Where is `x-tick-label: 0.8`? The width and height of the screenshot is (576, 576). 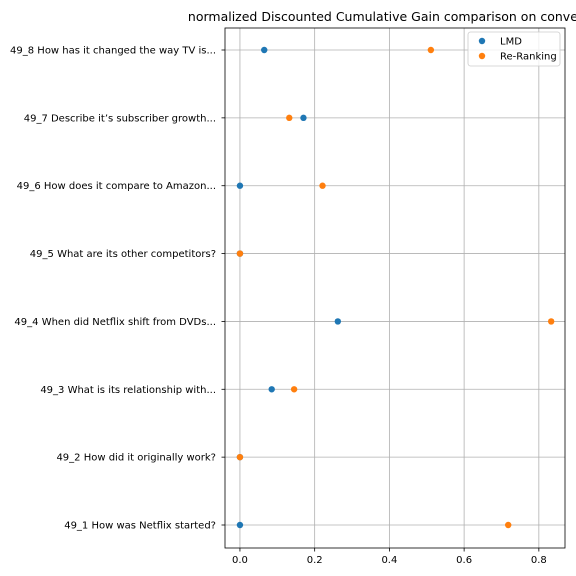
x-tick-label: 0.8 is located at coordinates (539, 560).